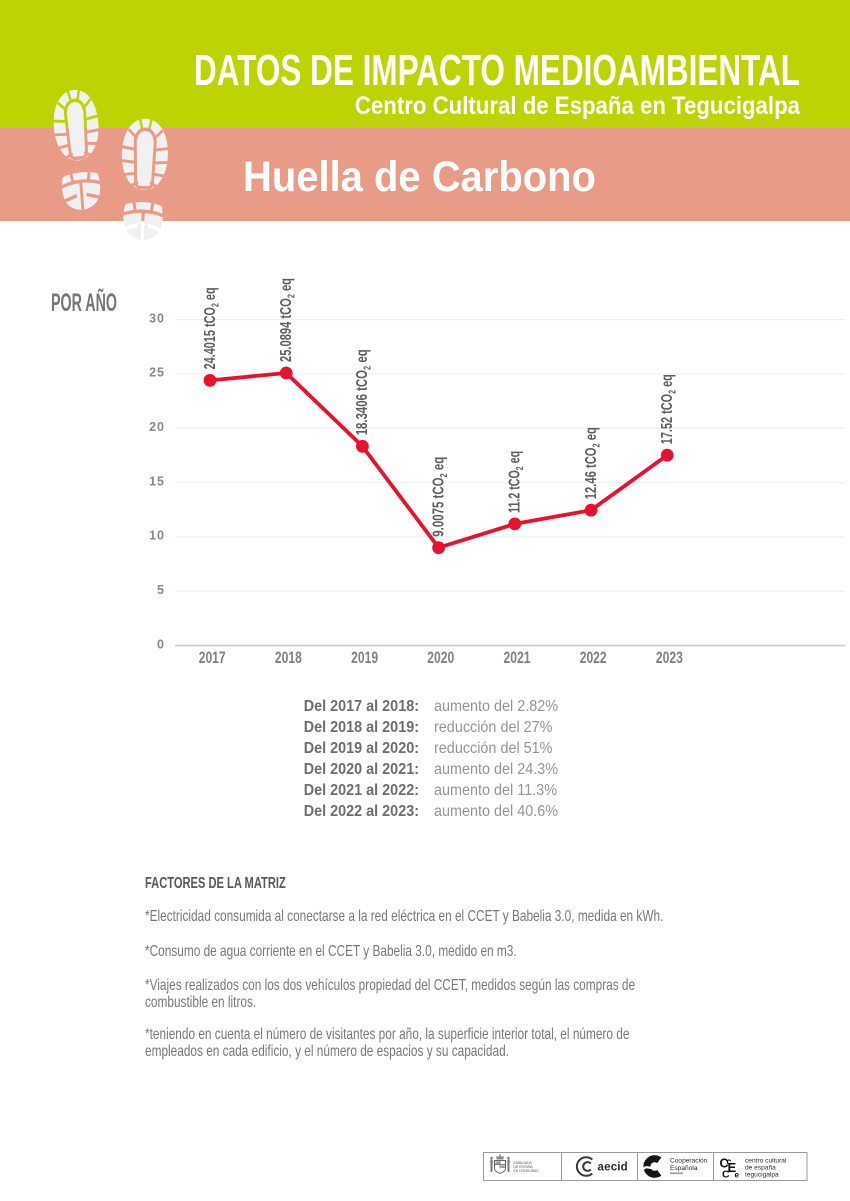  Describe the element at coordinates (766, 1161) in the screenshot. I see `svg-text: centro cultural` at that location.